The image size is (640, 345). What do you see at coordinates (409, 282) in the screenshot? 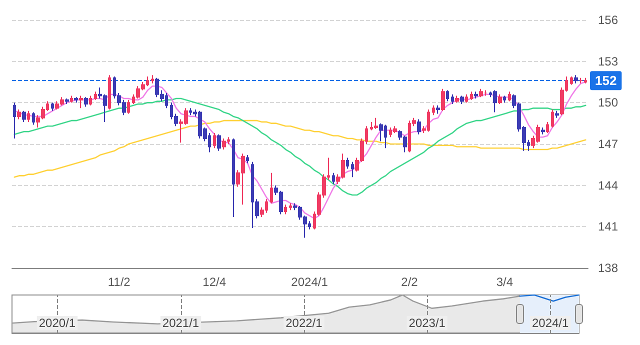
I see `x-tick-label: 2/2` at bounding box center [409, 282].